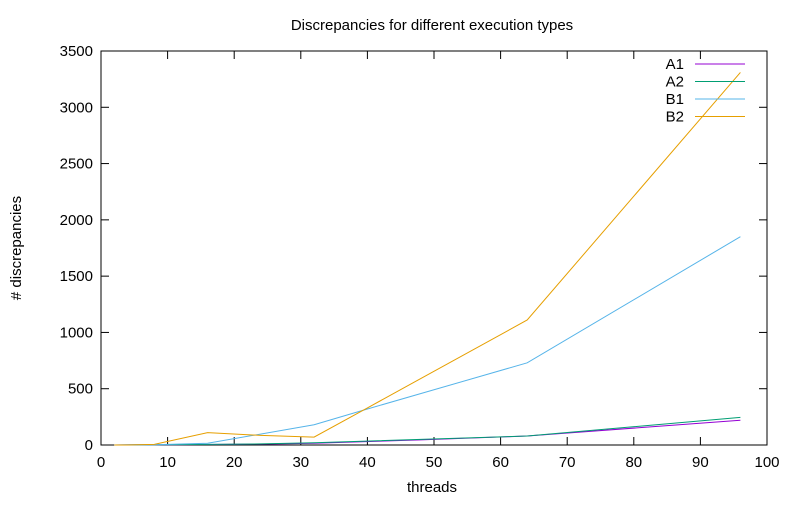  Describe the element at coordinates (434, 462) in the screenshot. I see `x-tick-label: 50` at that location.